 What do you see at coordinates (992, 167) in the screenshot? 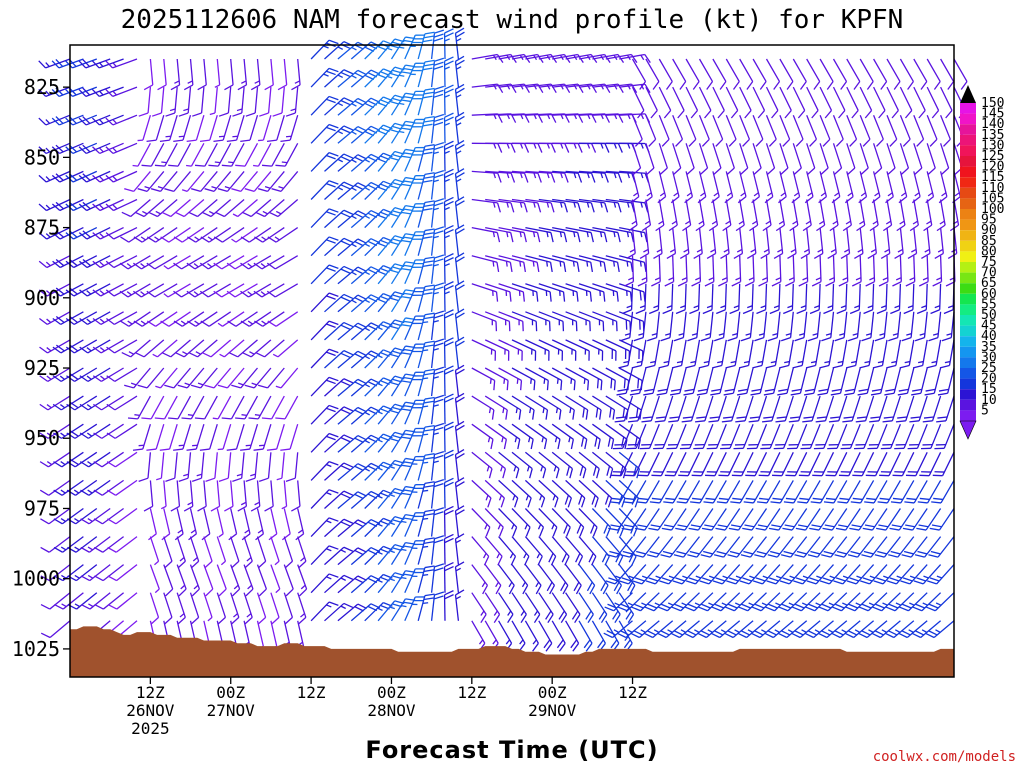
I see `colorbar-label: 120` at bounding box center [992, 167].